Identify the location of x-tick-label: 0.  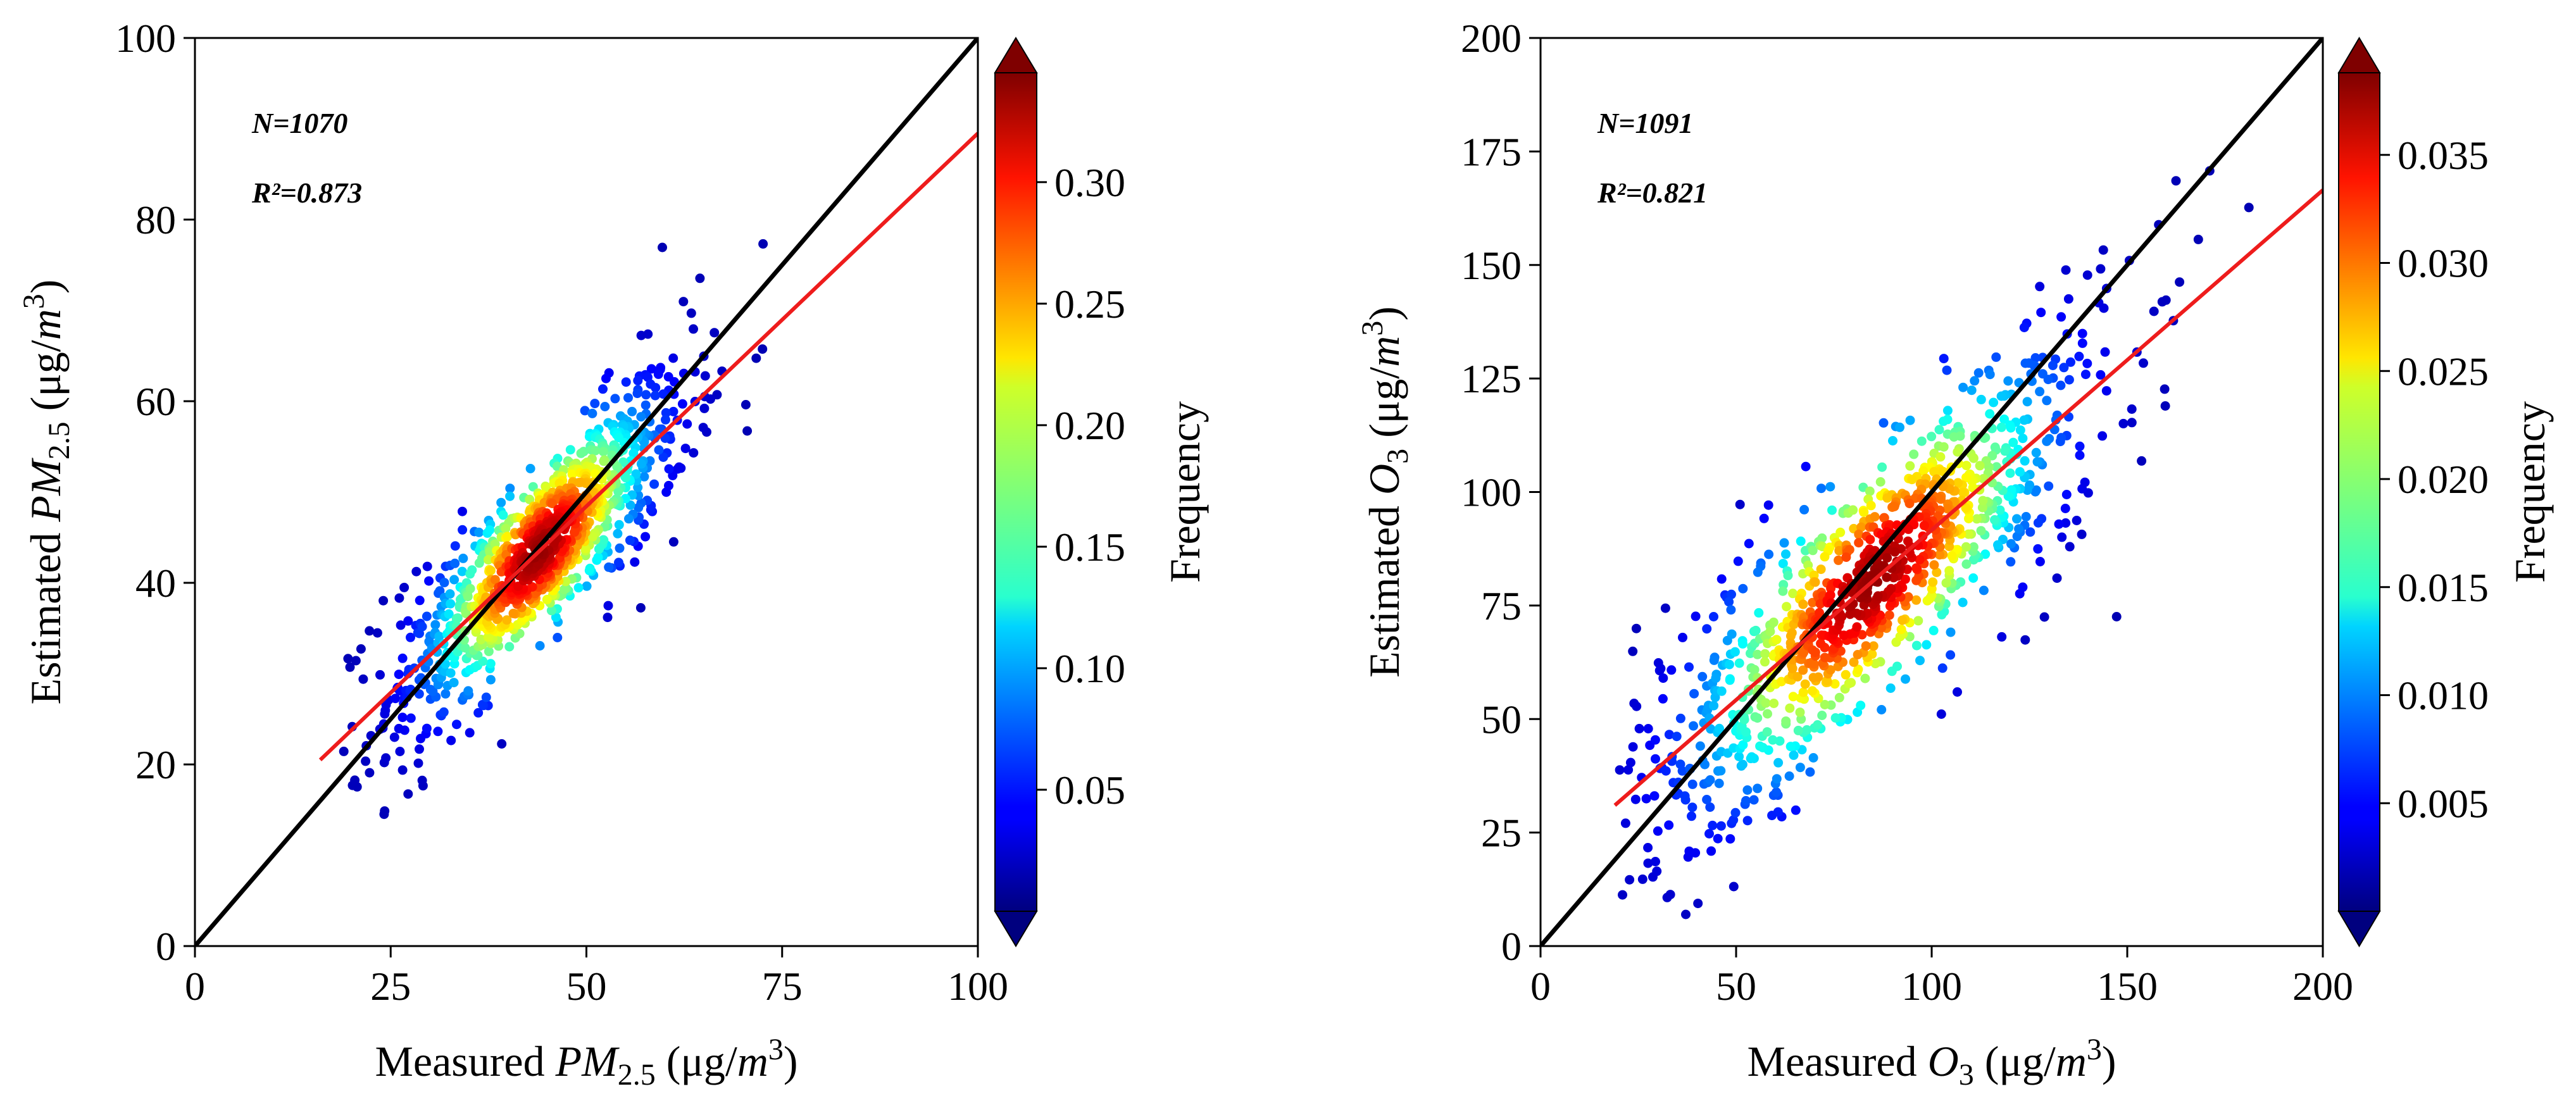
(1540, 987).